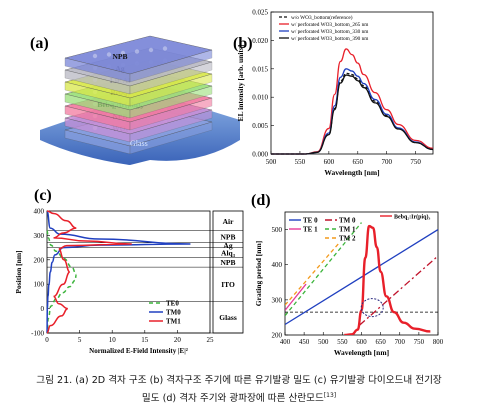 Image resolution: width=478 pixels, height=413 pixels. I want to click on x-tick-label: 750, so click(415, 162).